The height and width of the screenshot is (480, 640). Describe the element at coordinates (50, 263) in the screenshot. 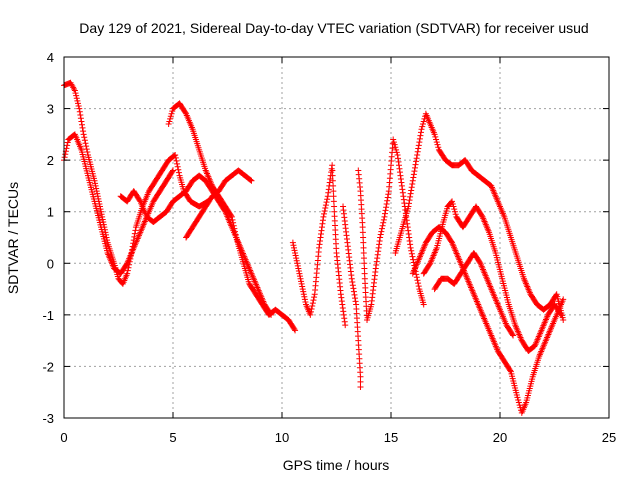

I see `y-tick-label: 0` at that location.